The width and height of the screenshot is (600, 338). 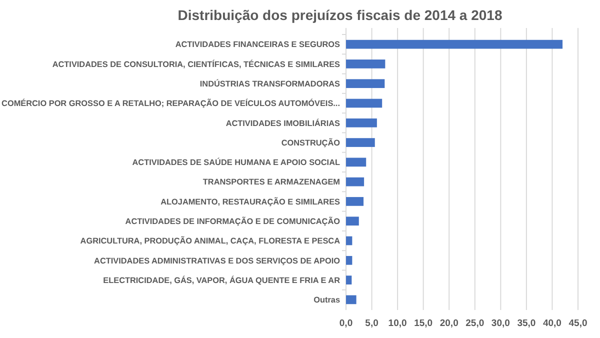 I want to click on chart-title: Distribuição dos prejuízos fiscais de 2014 a 2018, so click(x=340, y=15).